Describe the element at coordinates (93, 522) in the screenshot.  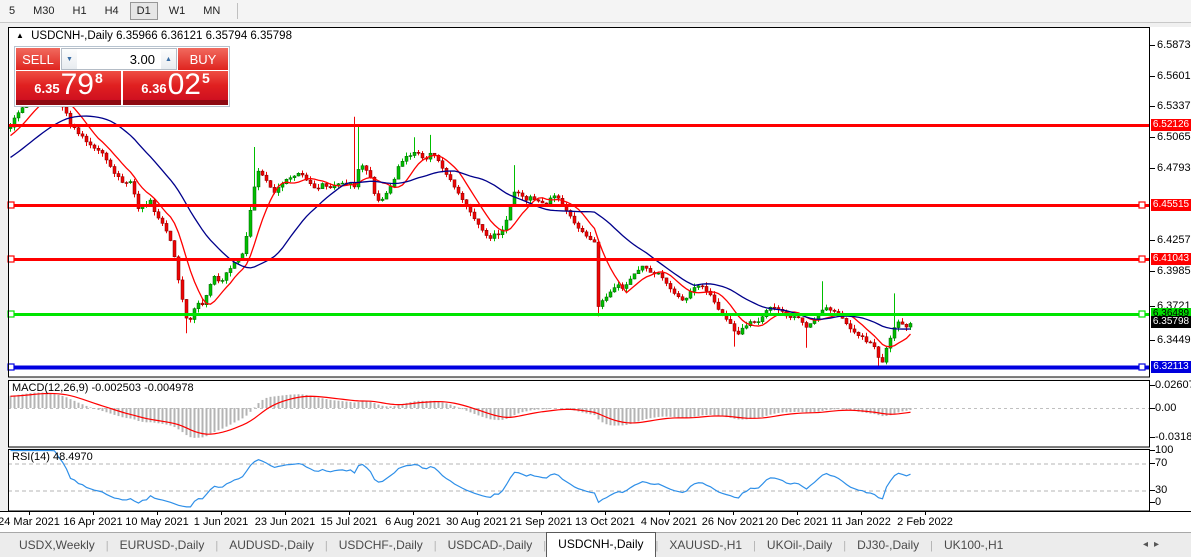
I see `date-axis-tick: 16 Apr 2021` at that location.